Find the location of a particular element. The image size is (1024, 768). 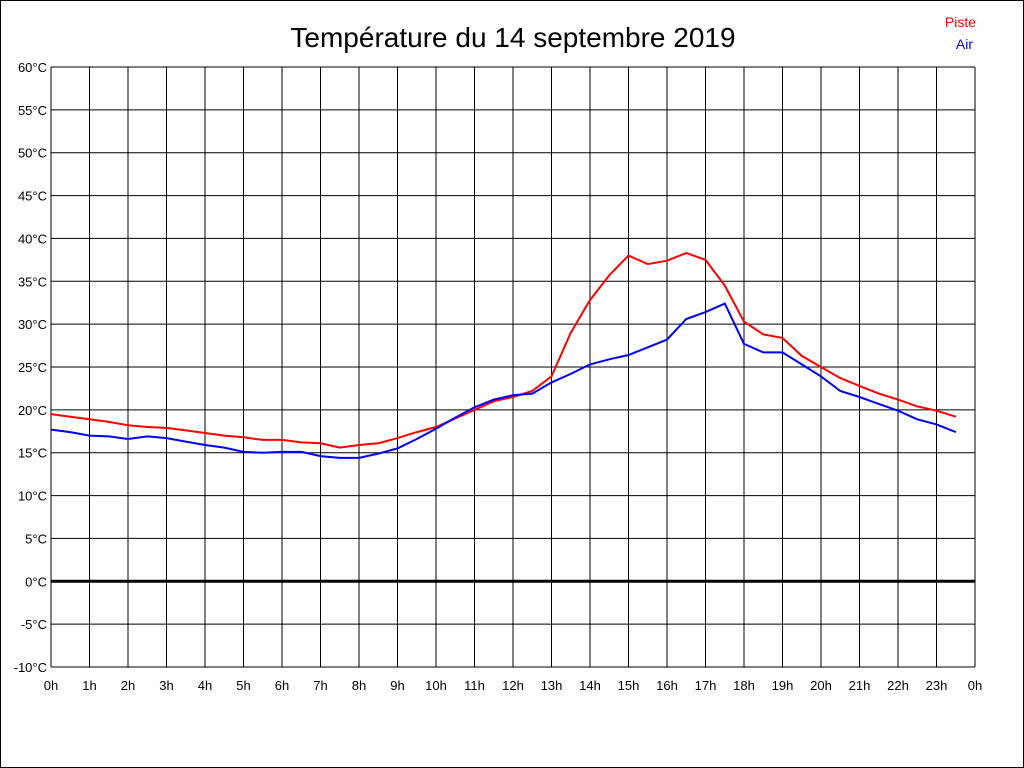

y-tick-label: 25°C is located at coordinates (32, 367).